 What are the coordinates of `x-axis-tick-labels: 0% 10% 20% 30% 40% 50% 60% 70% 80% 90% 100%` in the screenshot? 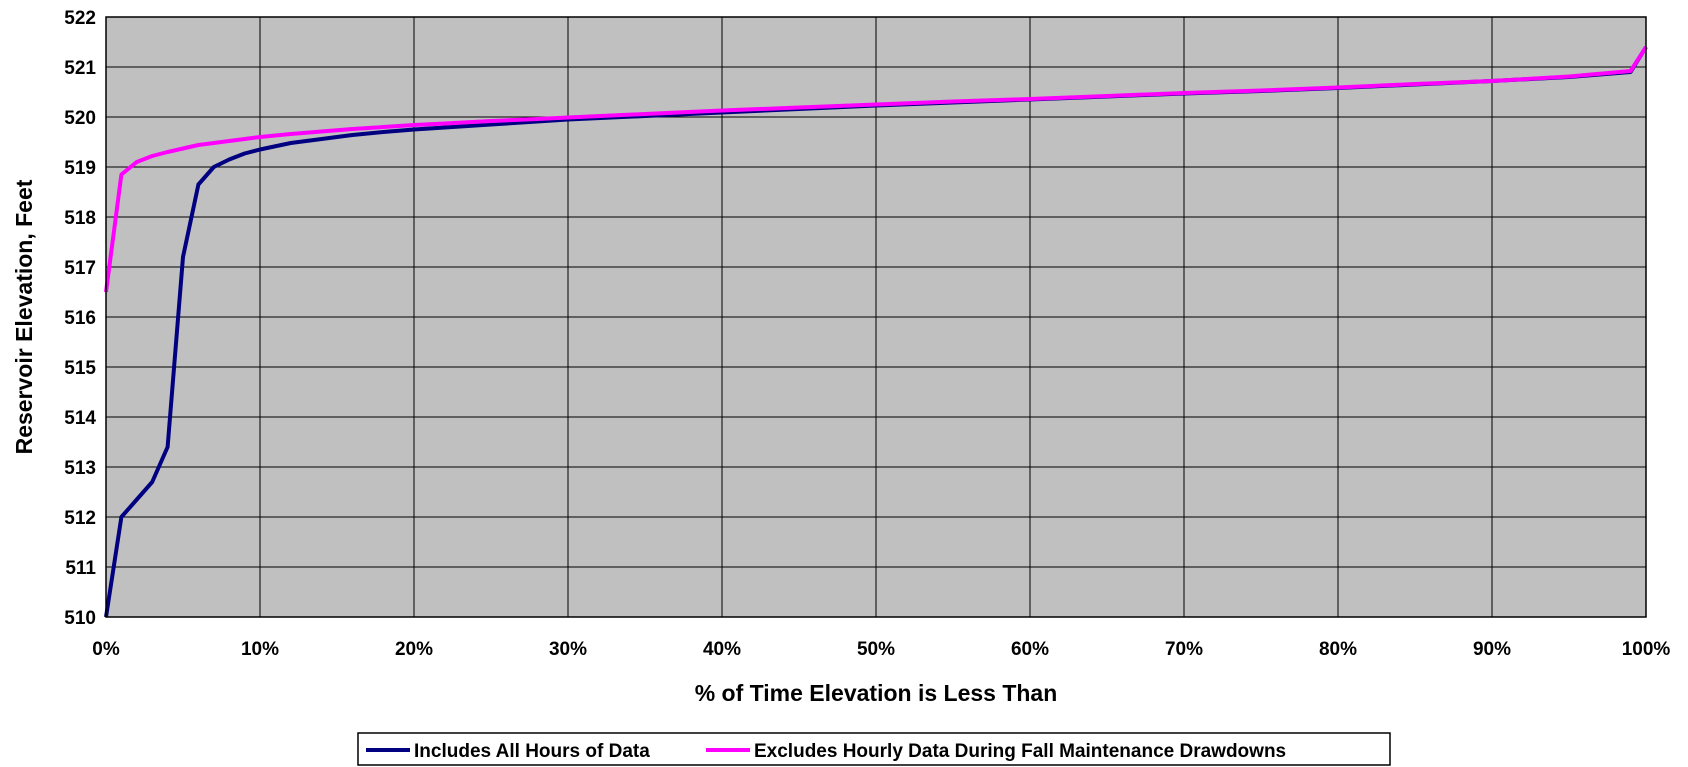 It's located at (881, 649).